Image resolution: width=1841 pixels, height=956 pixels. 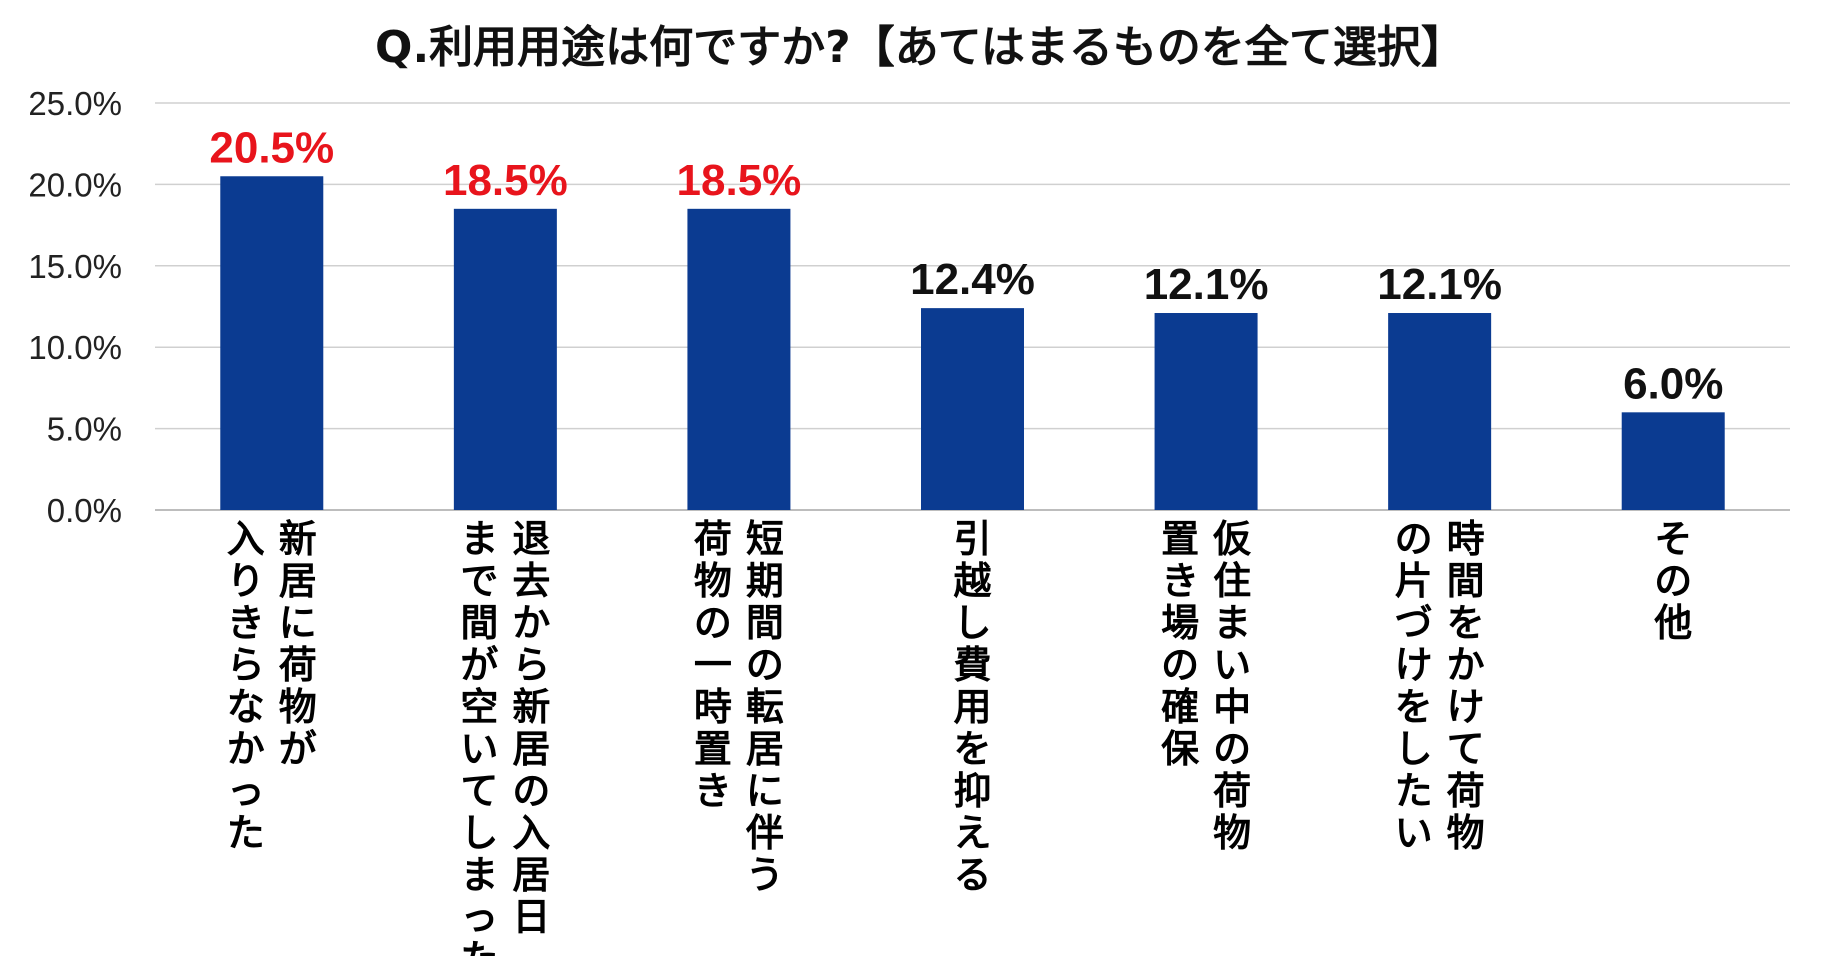 What do you see at coordinates (75, 103) in the screenshot?
I see `y-tick-label: 25.0%` at bounding box center [75, 103].